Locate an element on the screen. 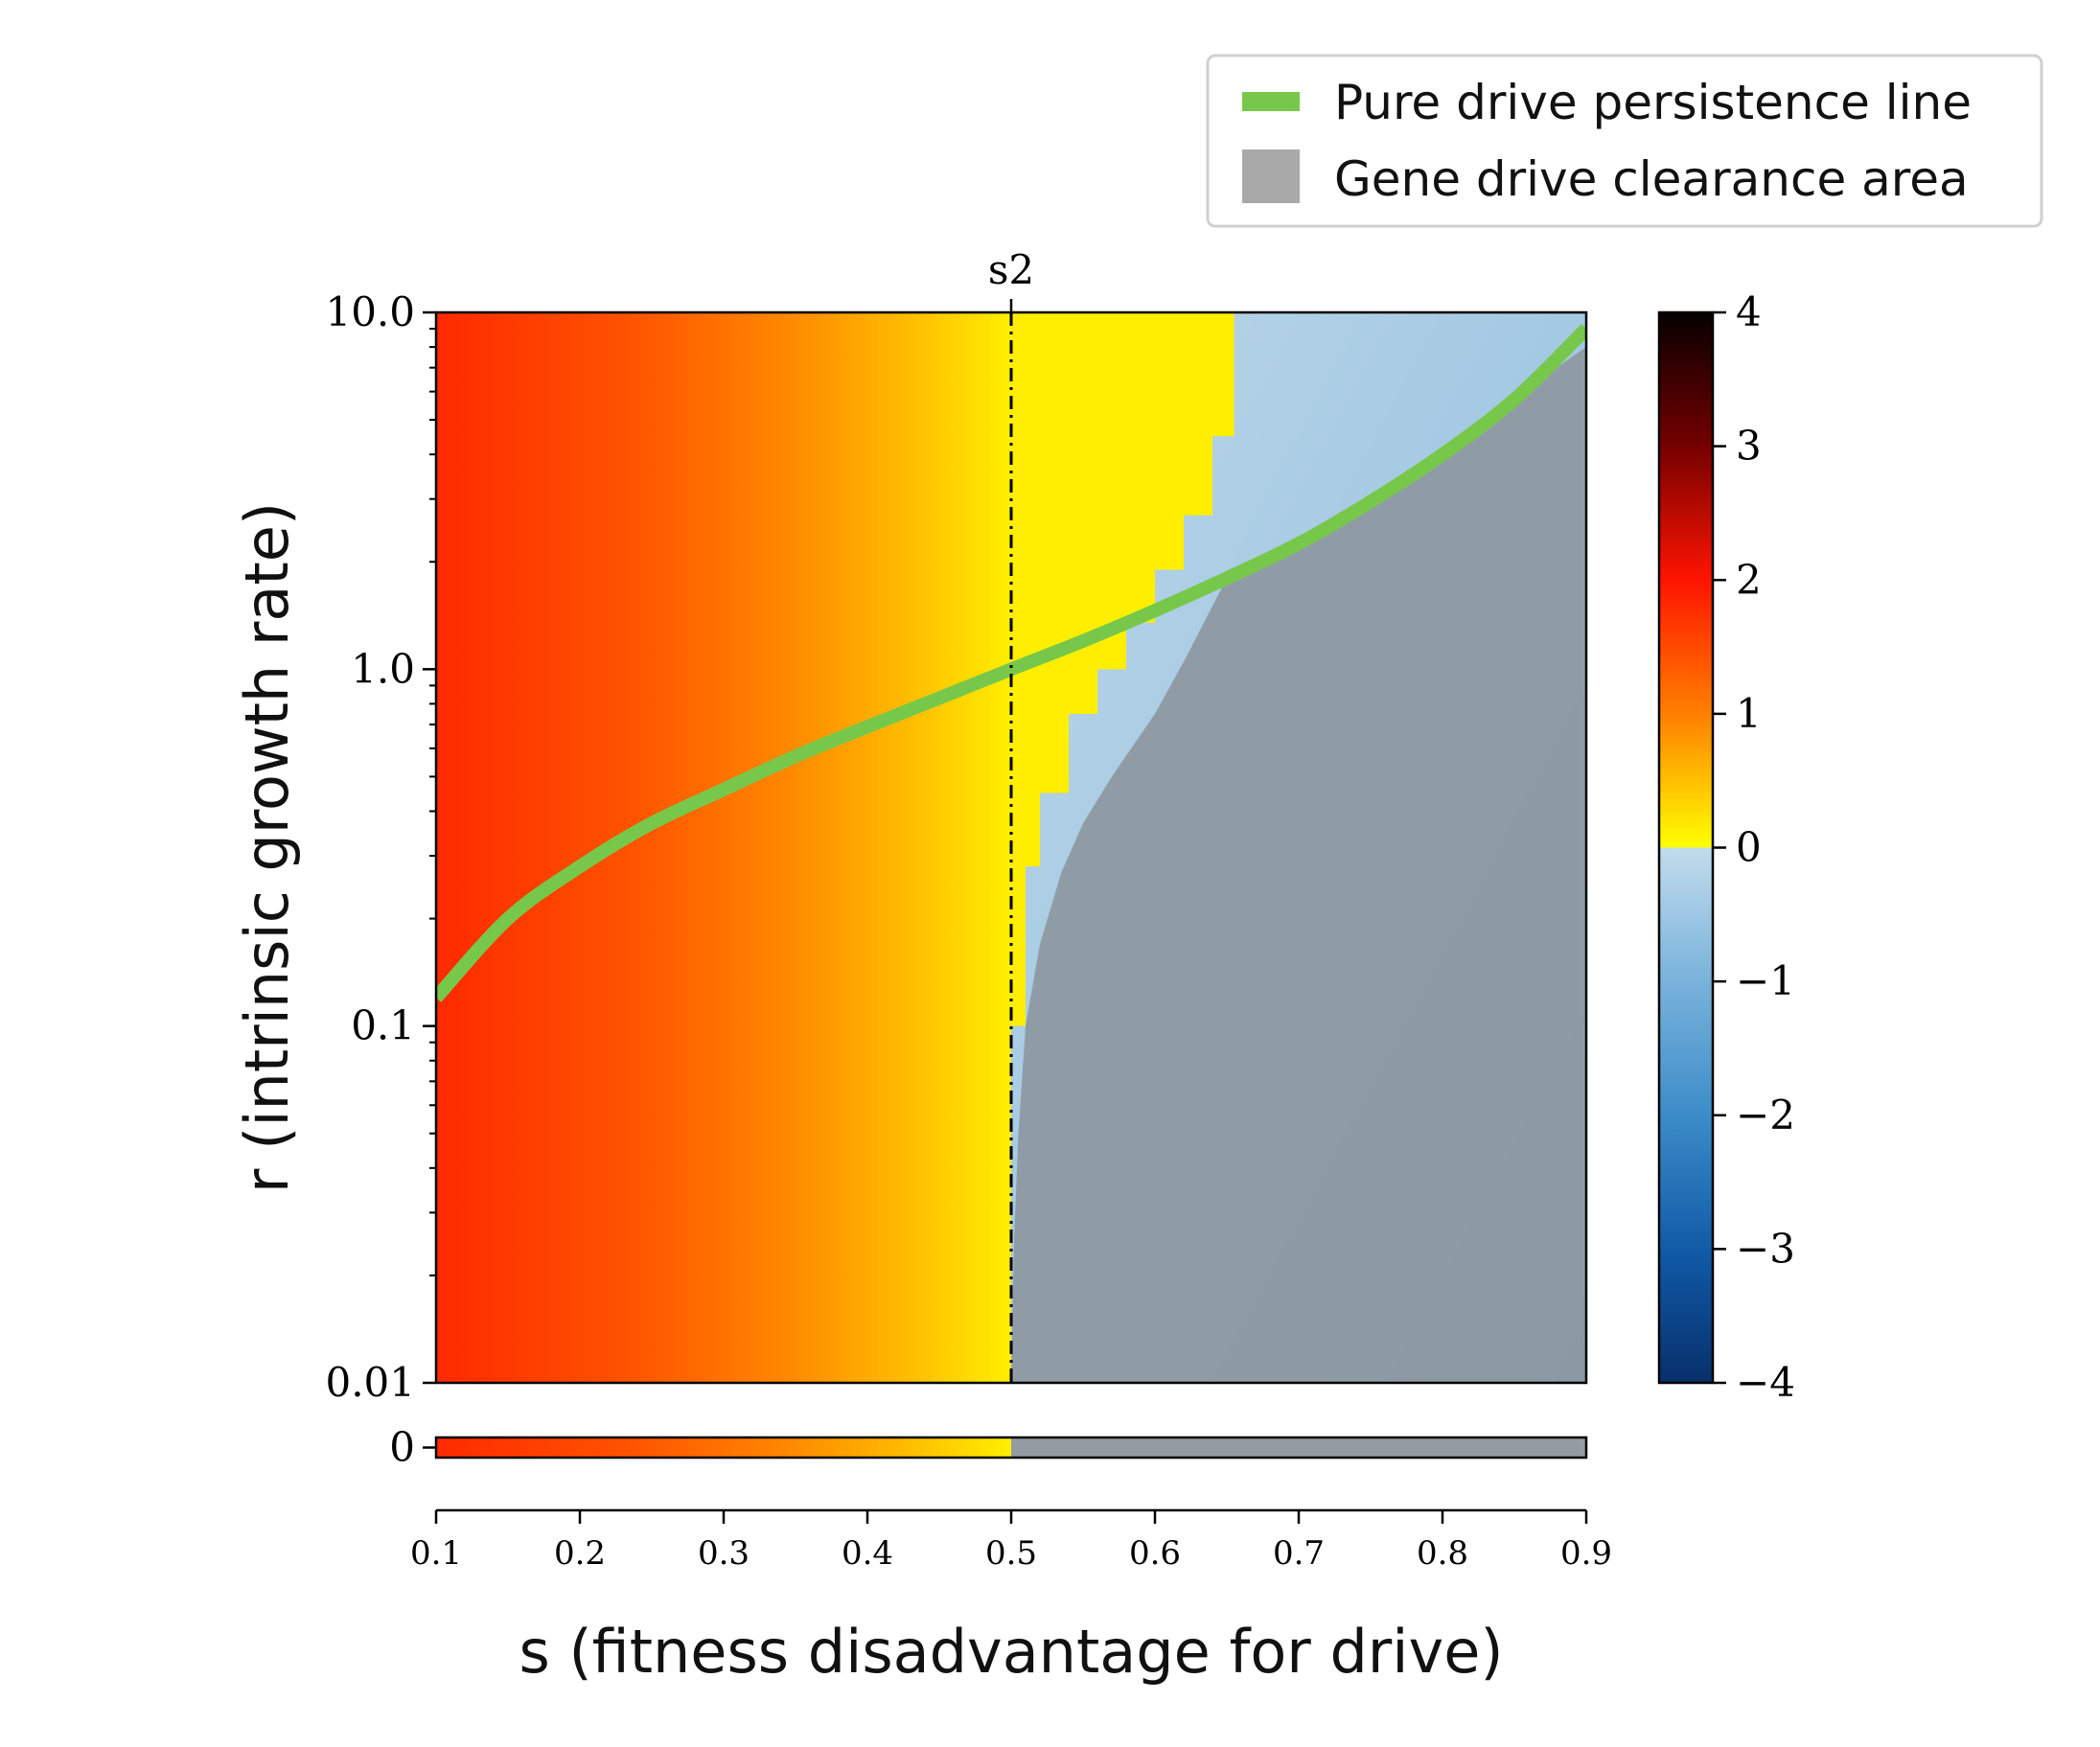  colorbar-tick-label: 2 is located at coordinates (1749, 579).